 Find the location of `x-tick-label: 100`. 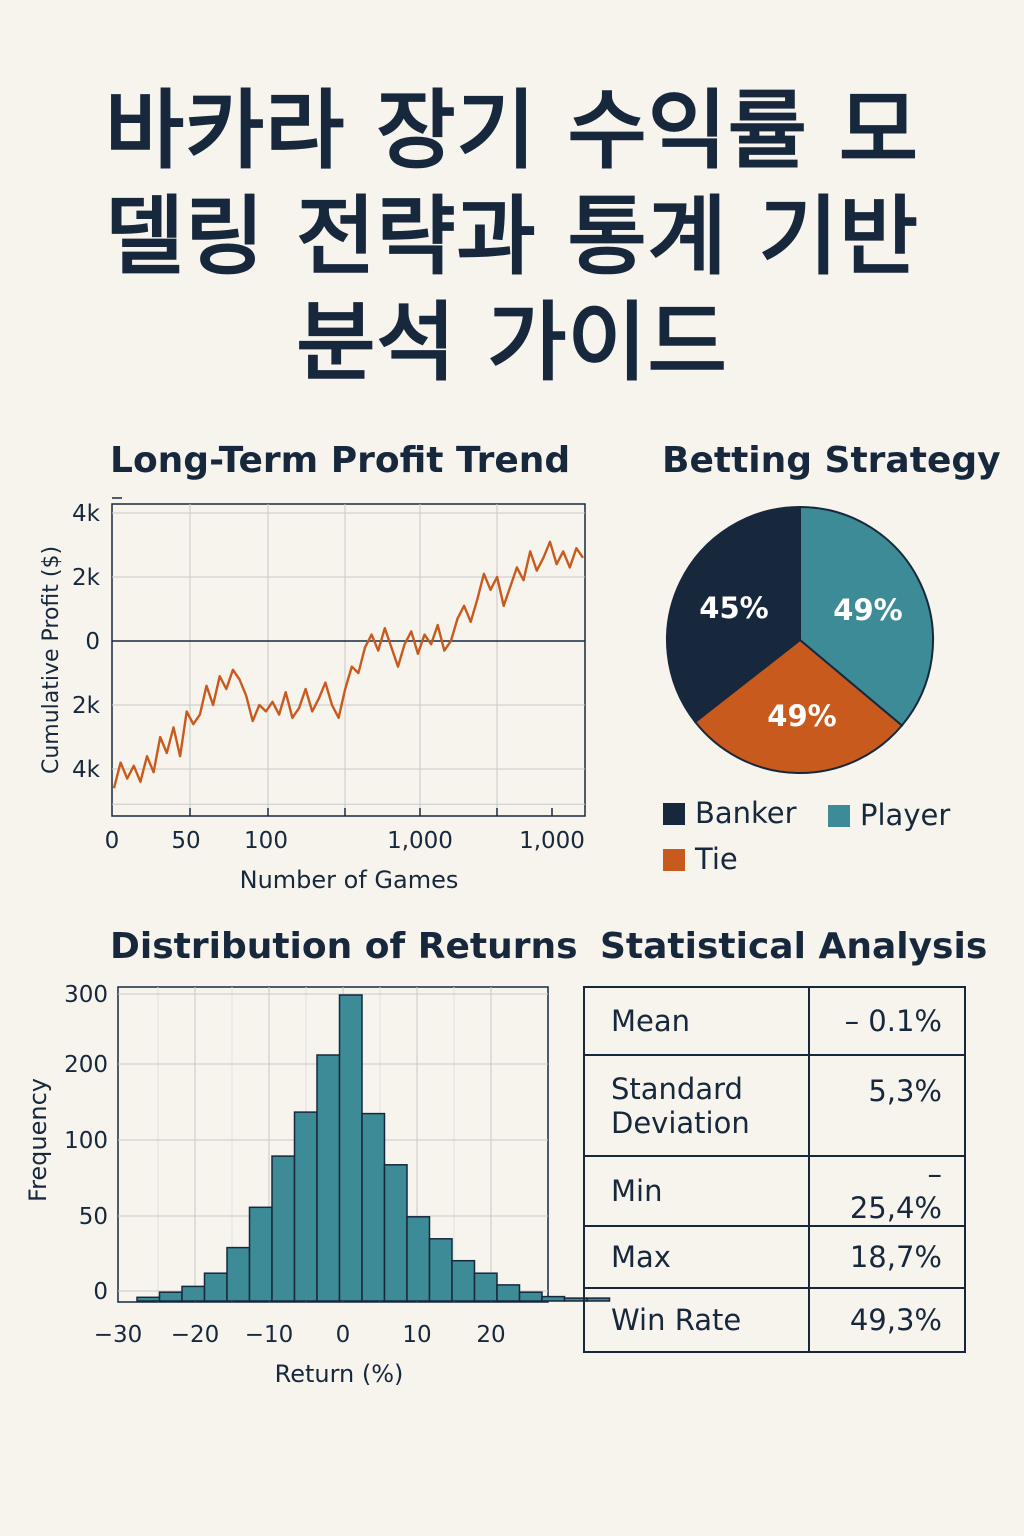

x-tick-label: 100 is located at coordinates (266, 841).